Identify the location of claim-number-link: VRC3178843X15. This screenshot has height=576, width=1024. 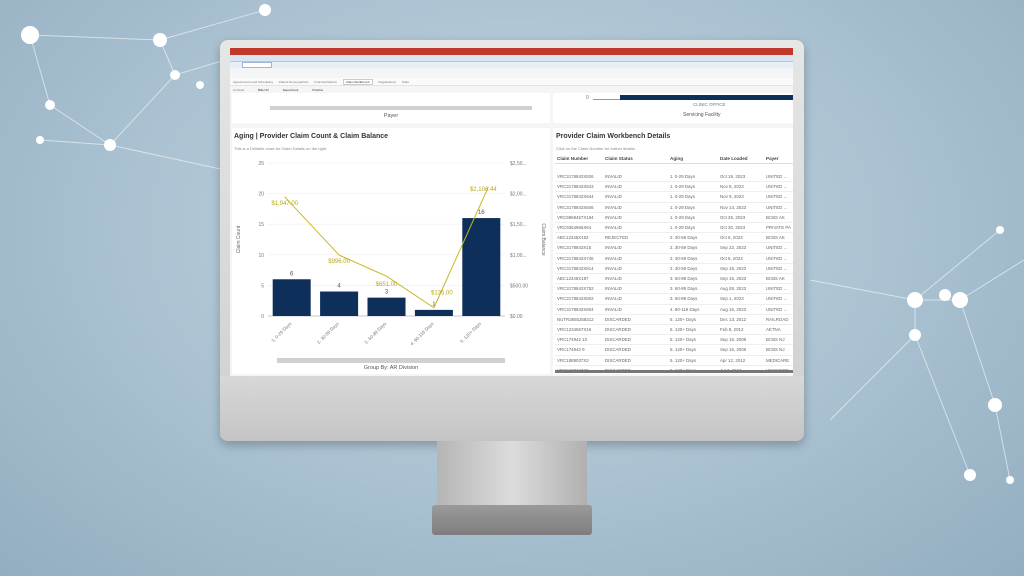
(574, 248).